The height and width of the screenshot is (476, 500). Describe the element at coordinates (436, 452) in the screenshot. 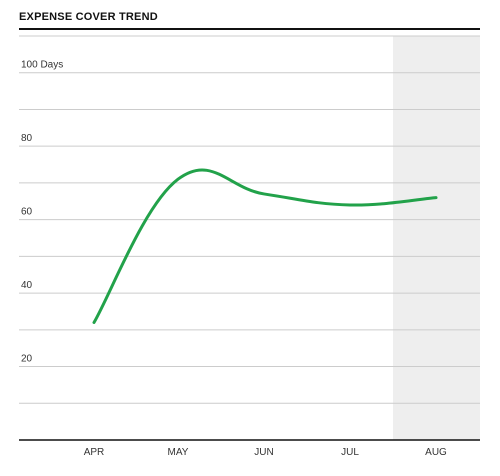

I see `x-tick-label: AUG` at that location.